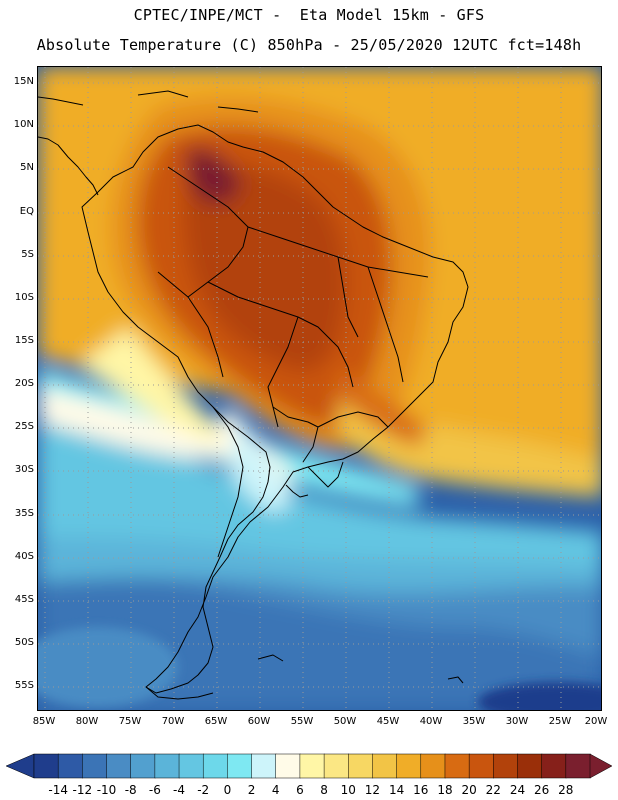  What do you see at coordinates (24, 297) in the screenshot?
I see `lat-label: 10S` at bounding box center [24, 297].